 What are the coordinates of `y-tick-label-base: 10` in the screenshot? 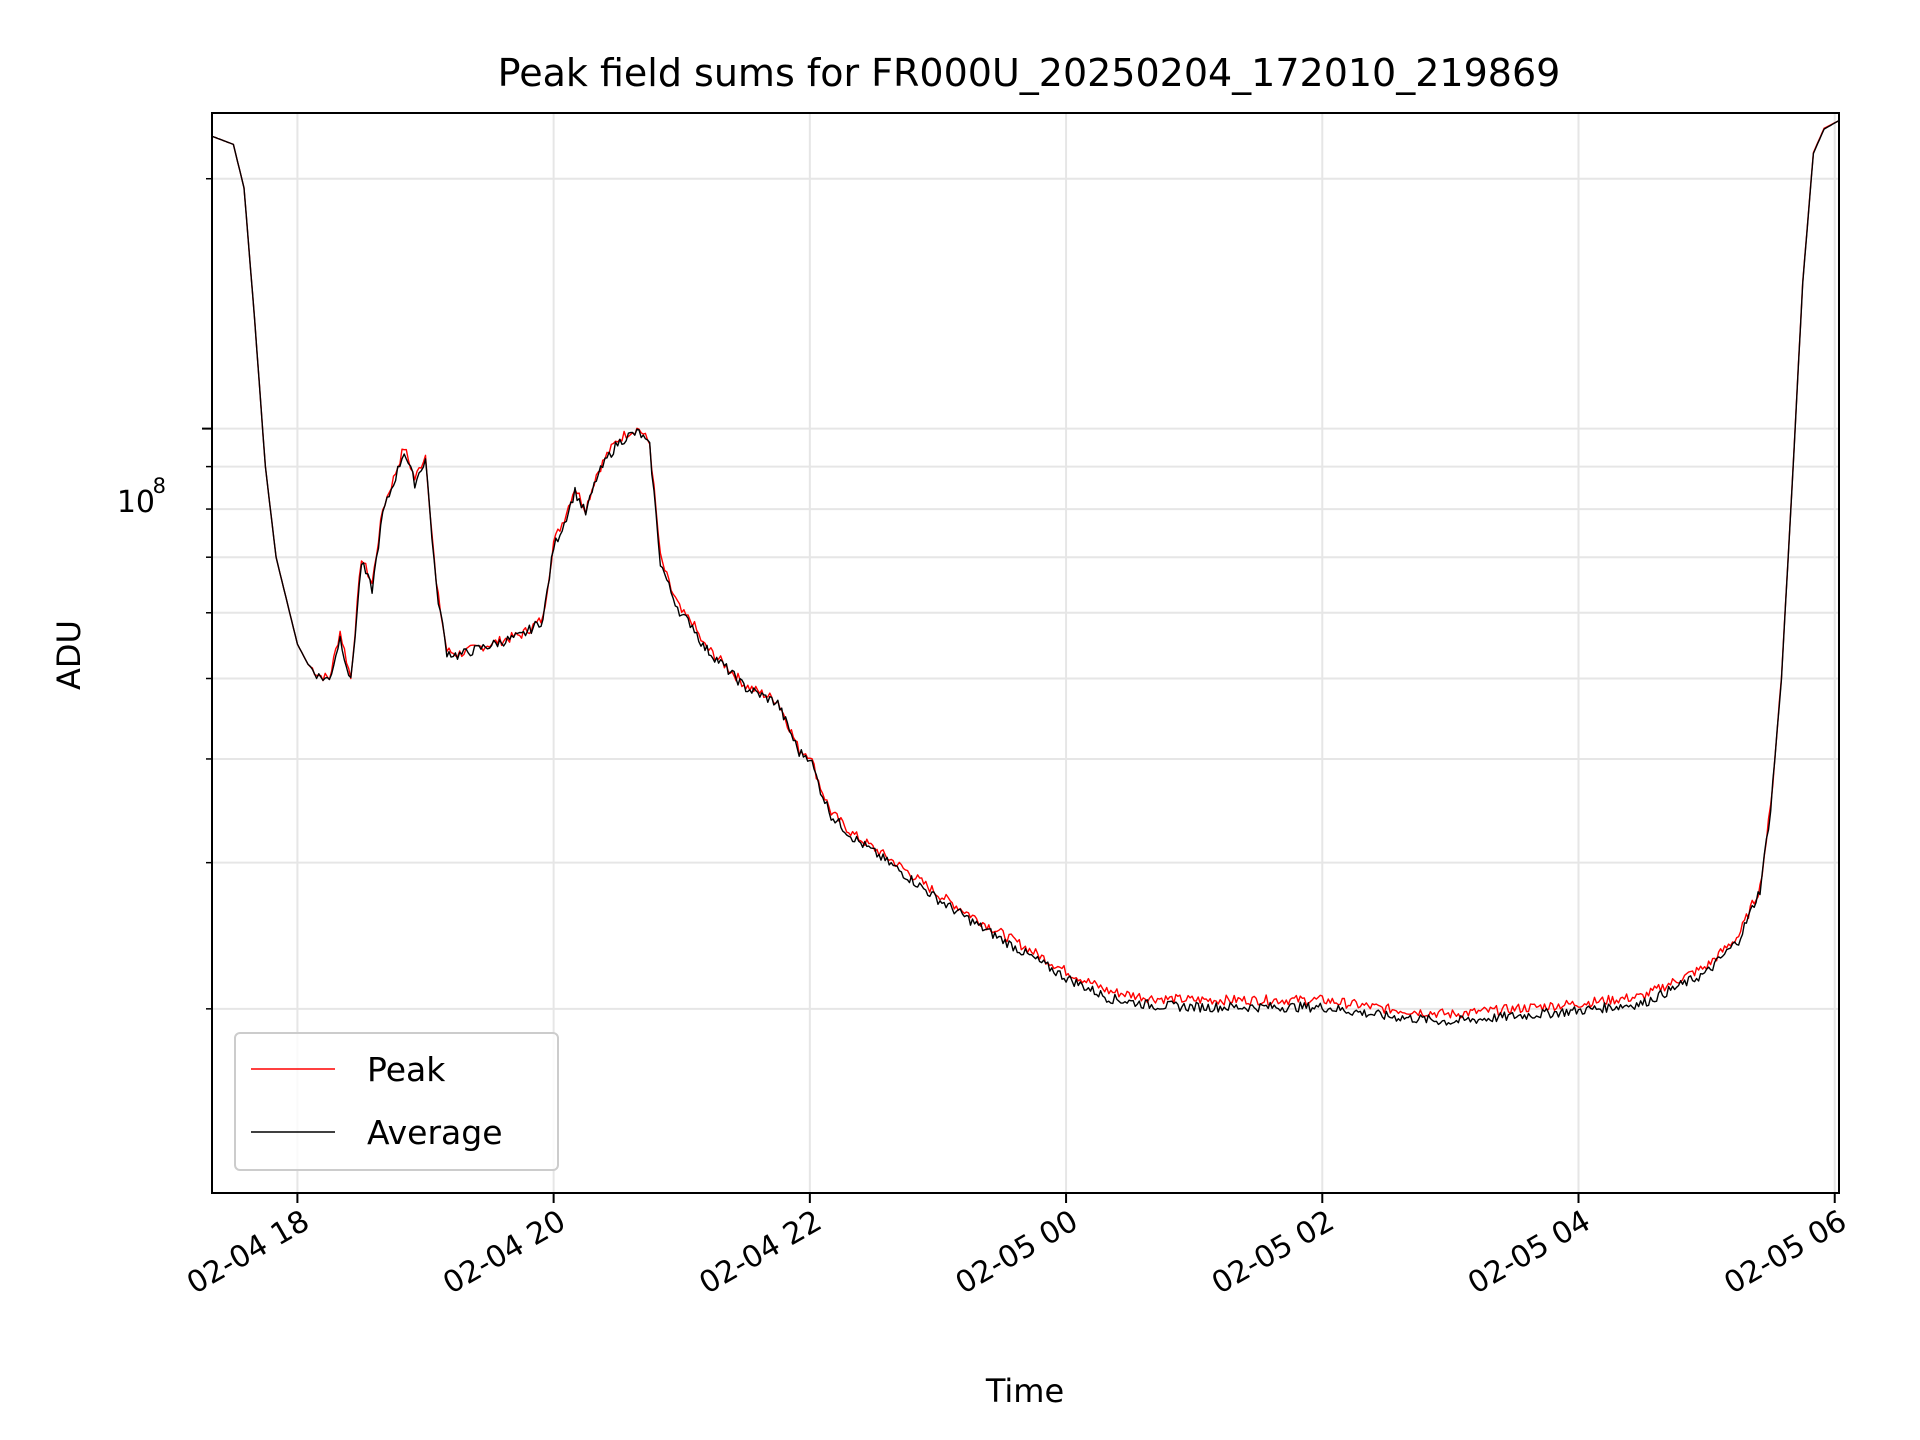 It's located at (136, 502).